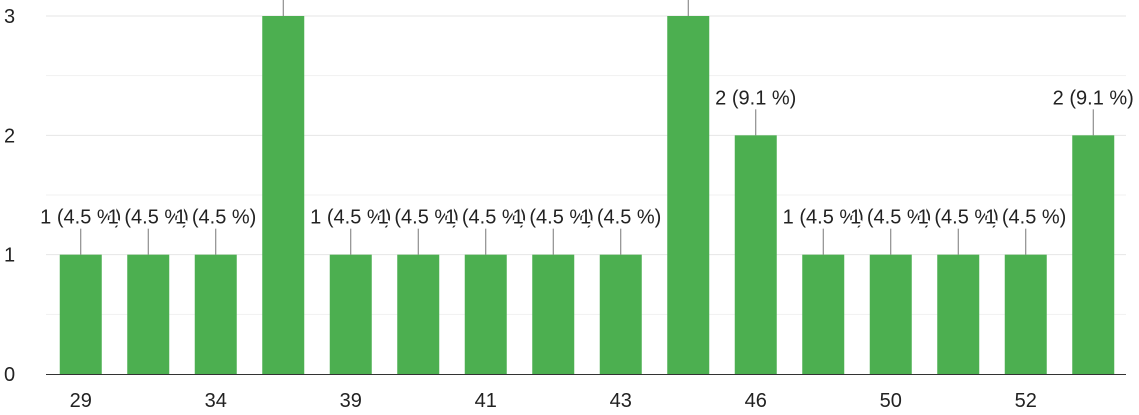 Image resolution: width=1139 pixels, height=415 pixels. Describe the element at coordinates (9, 136) in the screenshot. I see `y-tick-label: 2` at that location.